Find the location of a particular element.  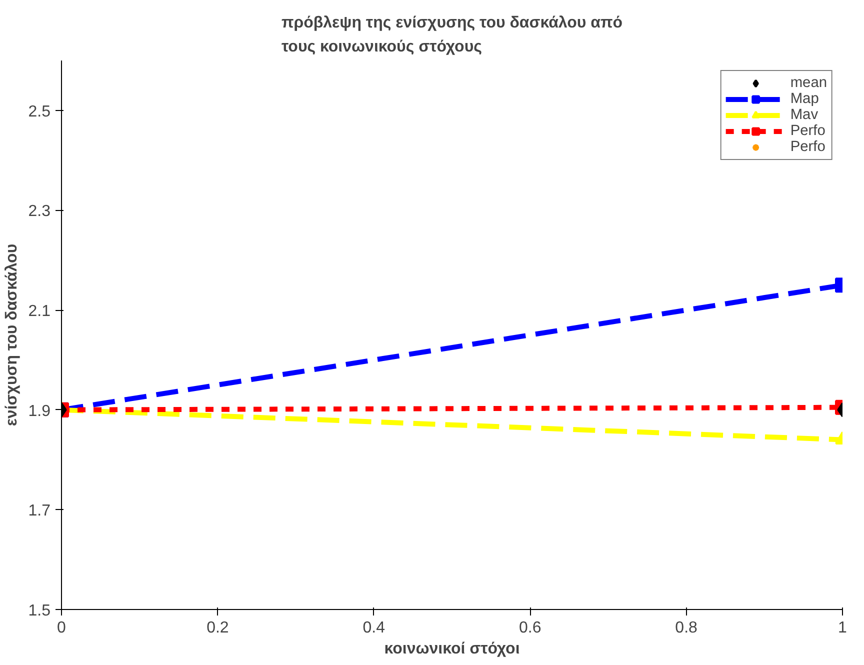

x-tick-label: 0.4 is located at coordinates (374, 628).